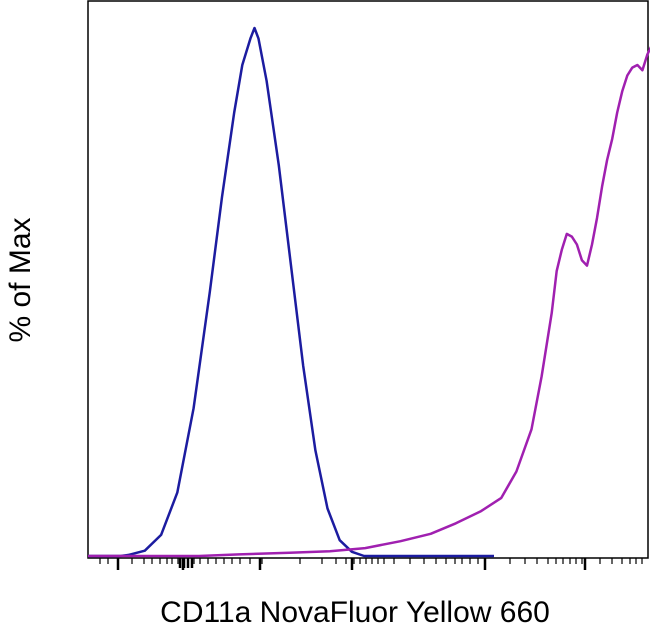 Image resolution: width=650 pixels, height=633 pixels. I want to click on x-axis-label: CD11a NovaFluor Yellow 660, so click(355, 612).